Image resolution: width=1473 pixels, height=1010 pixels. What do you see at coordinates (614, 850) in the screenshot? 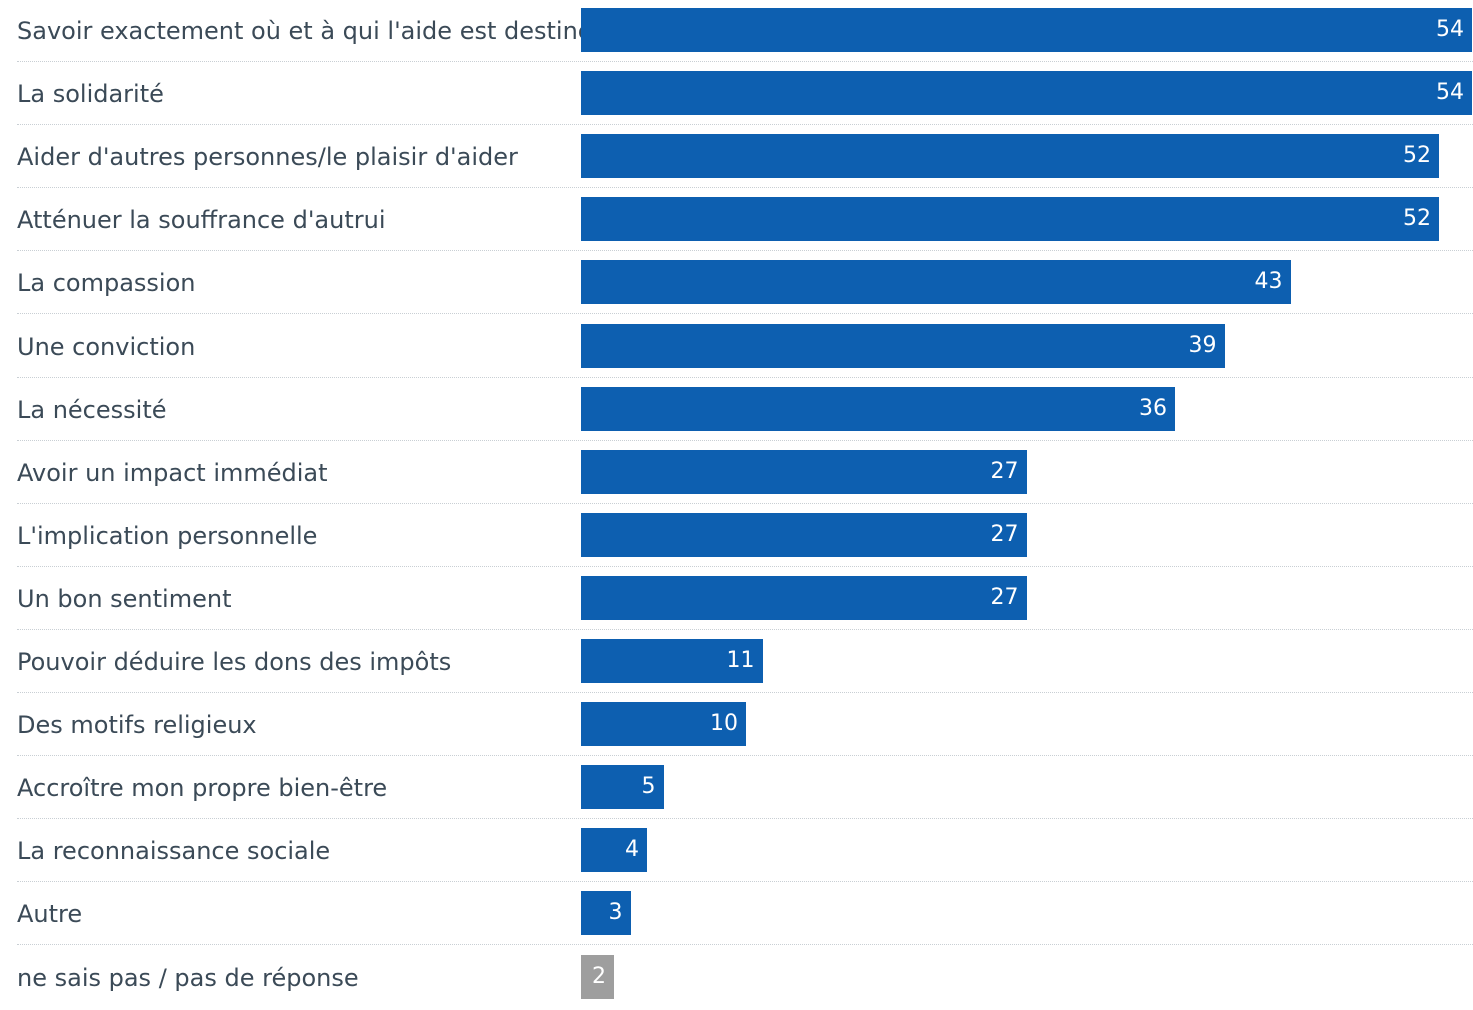
I see `bar: 4` at bounding box center [614, 850].